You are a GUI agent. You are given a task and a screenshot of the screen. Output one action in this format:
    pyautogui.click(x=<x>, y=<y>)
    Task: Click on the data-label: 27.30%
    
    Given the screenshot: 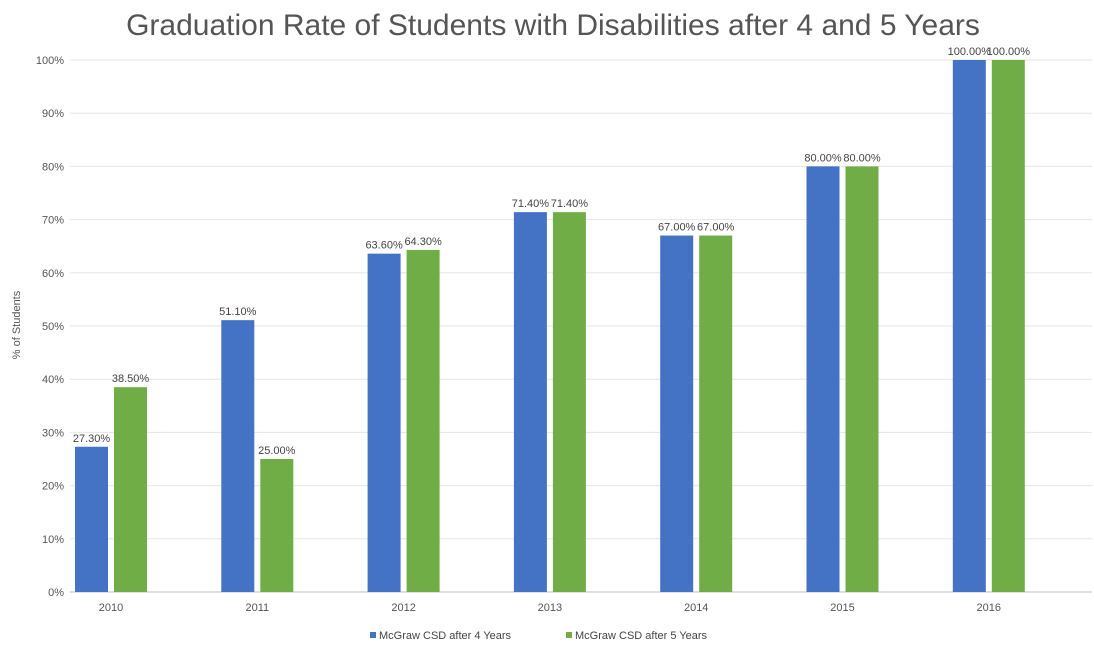 What is the action you would take?
    pyautogui.click(x=92, y=439)
    